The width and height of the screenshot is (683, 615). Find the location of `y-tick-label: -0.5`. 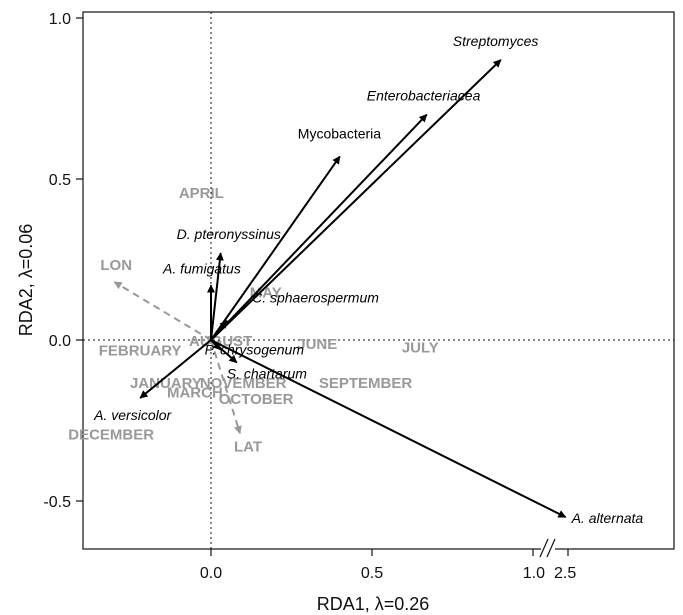

y-tick-label: -0.5 is located at coordinates (57, 502).